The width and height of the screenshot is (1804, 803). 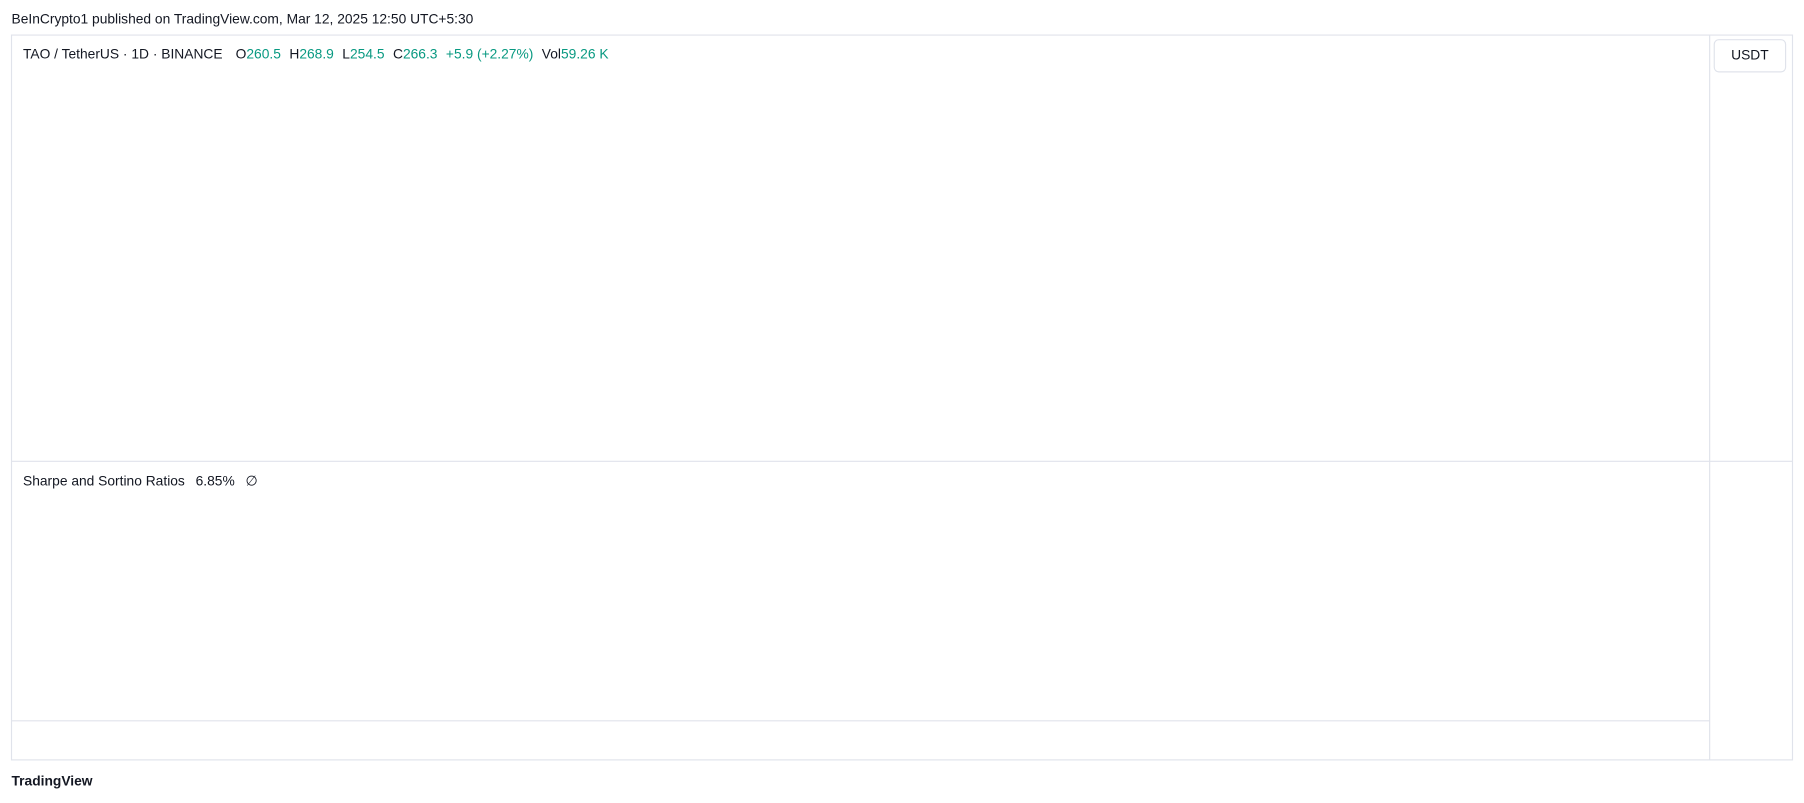 I want to click on indicator-value: 6.85%, so click(x=215, y=480).